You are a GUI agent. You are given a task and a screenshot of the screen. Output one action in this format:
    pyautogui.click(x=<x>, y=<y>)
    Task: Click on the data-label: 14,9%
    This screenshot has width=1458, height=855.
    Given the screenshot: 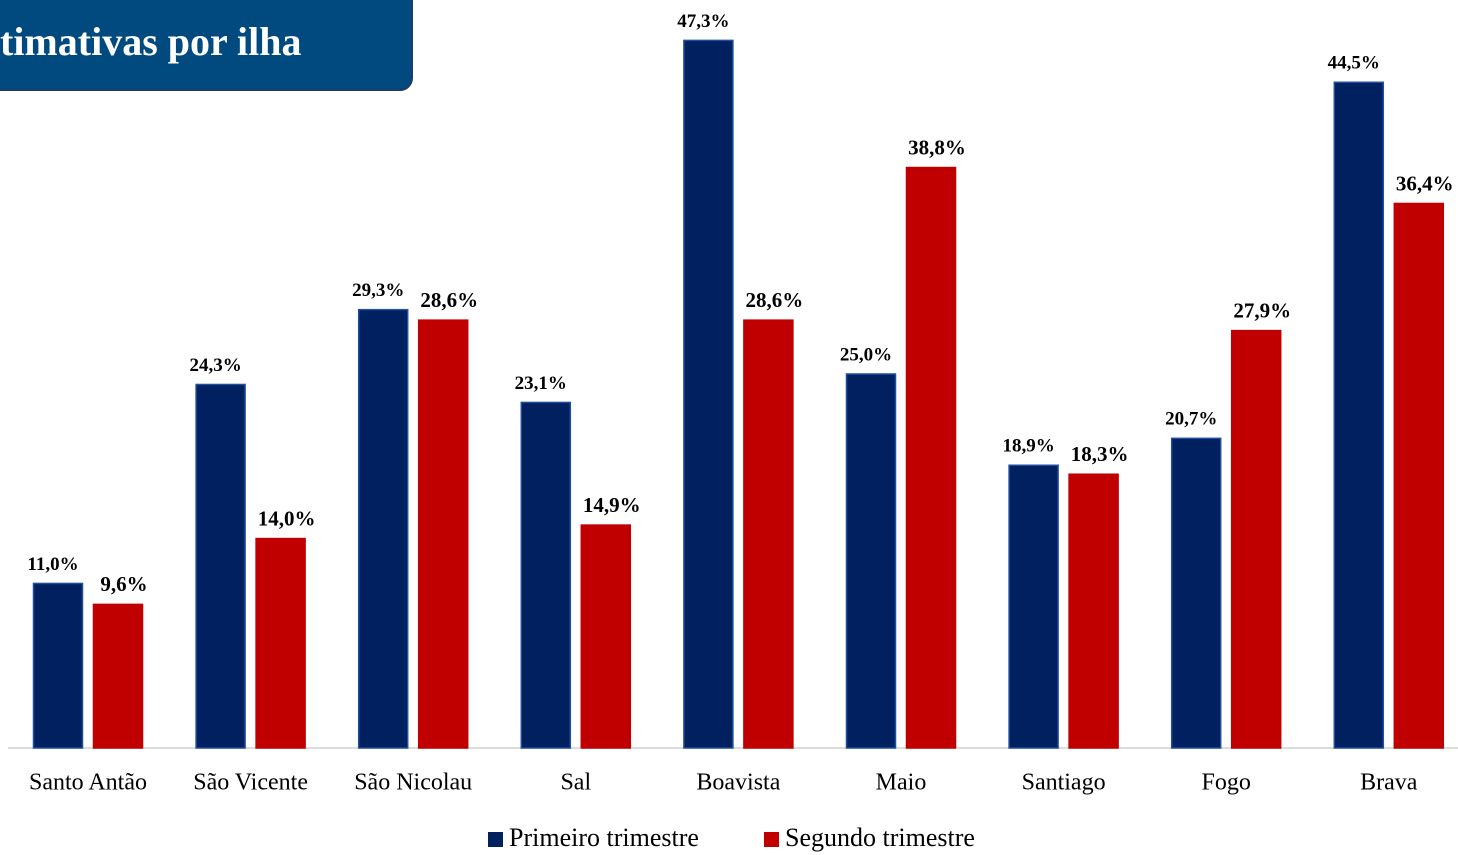 What is the action you would take?
    pyautogui.click(x=612, y=505)
    